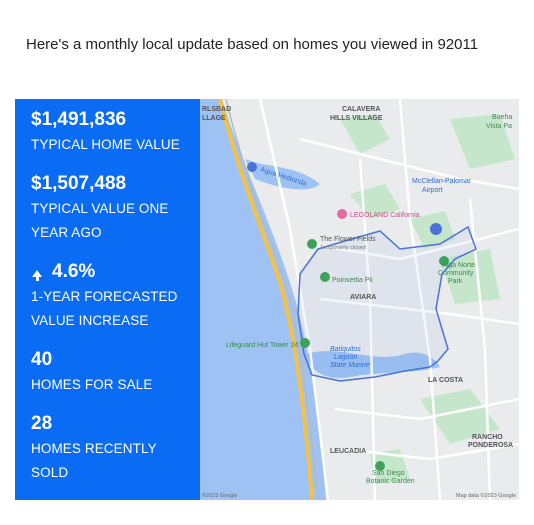 The width and height of the screenshot is (534, 525). What do you see at coordinates (445, 380) in the screenshot?
I see `map-label-la-costa: LA COSTA` at bounding box center [445, 380].